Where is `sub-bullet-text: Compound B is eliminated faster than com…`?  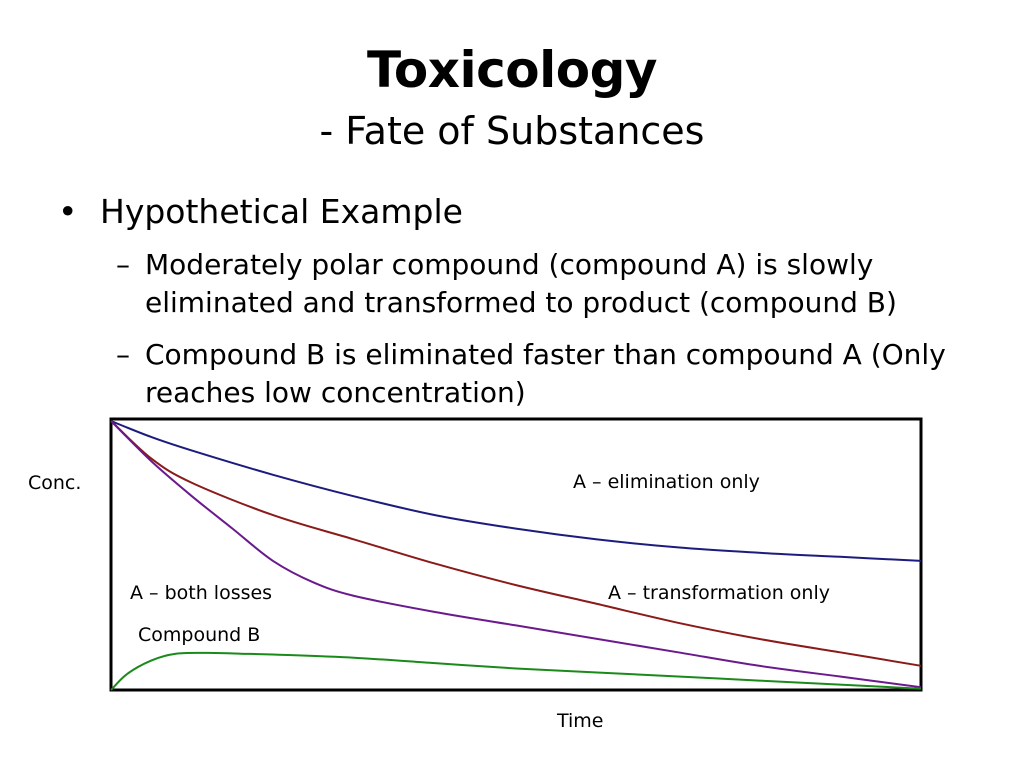
sub-bullet-text: Compound B is eliminated faster than com… is located at coordinates (545, 373).